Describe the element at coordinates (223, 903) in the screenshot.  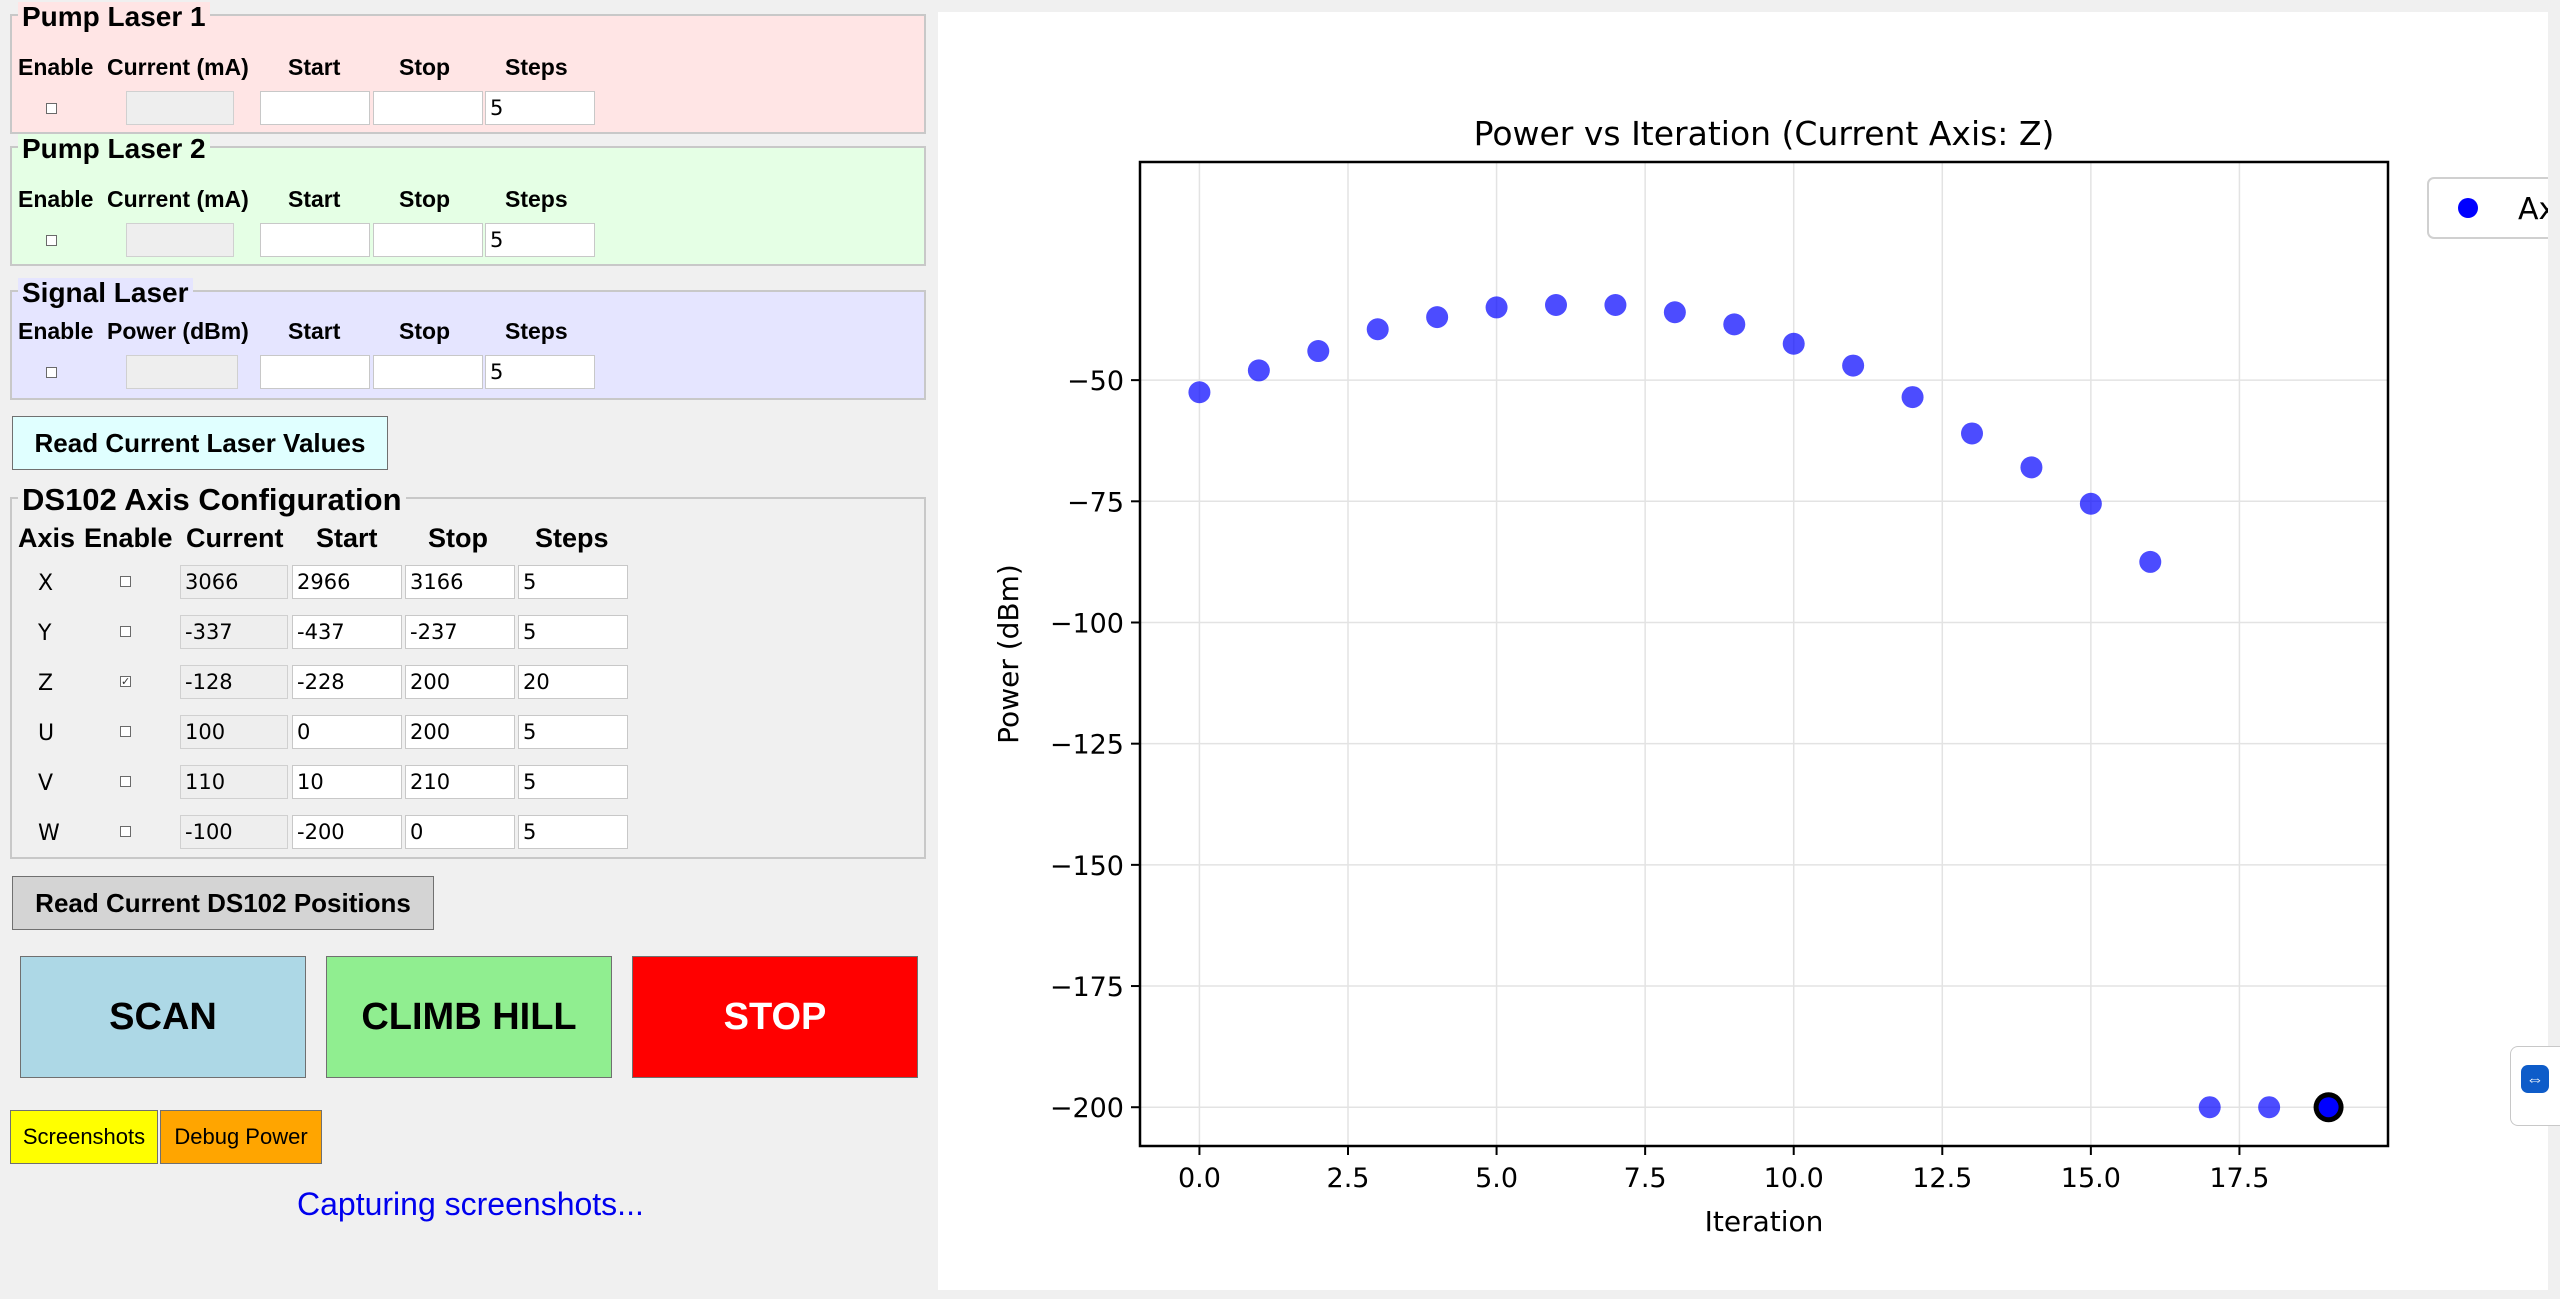
I see `read-ds102-positions-button: Read Current DS102 Positions` at that location.